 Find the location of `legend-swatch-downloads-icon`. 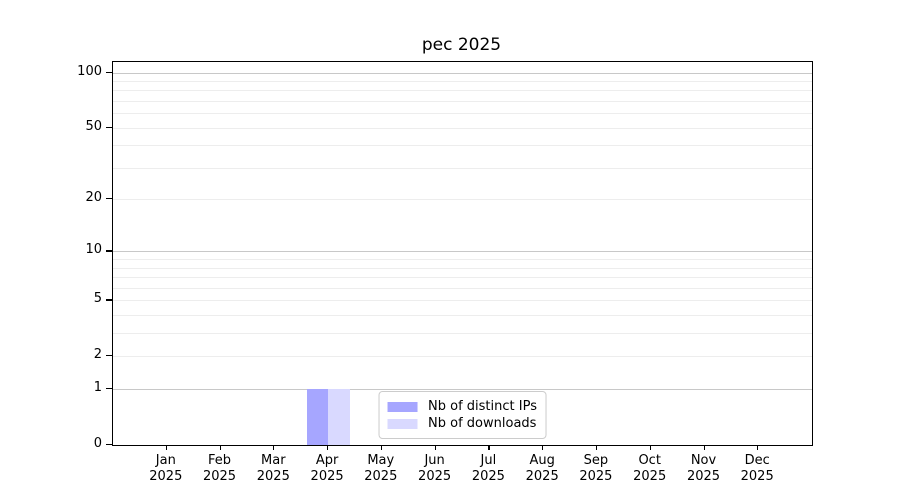

legend-swatch-downloads-icon is located at coordinates (402, 423).